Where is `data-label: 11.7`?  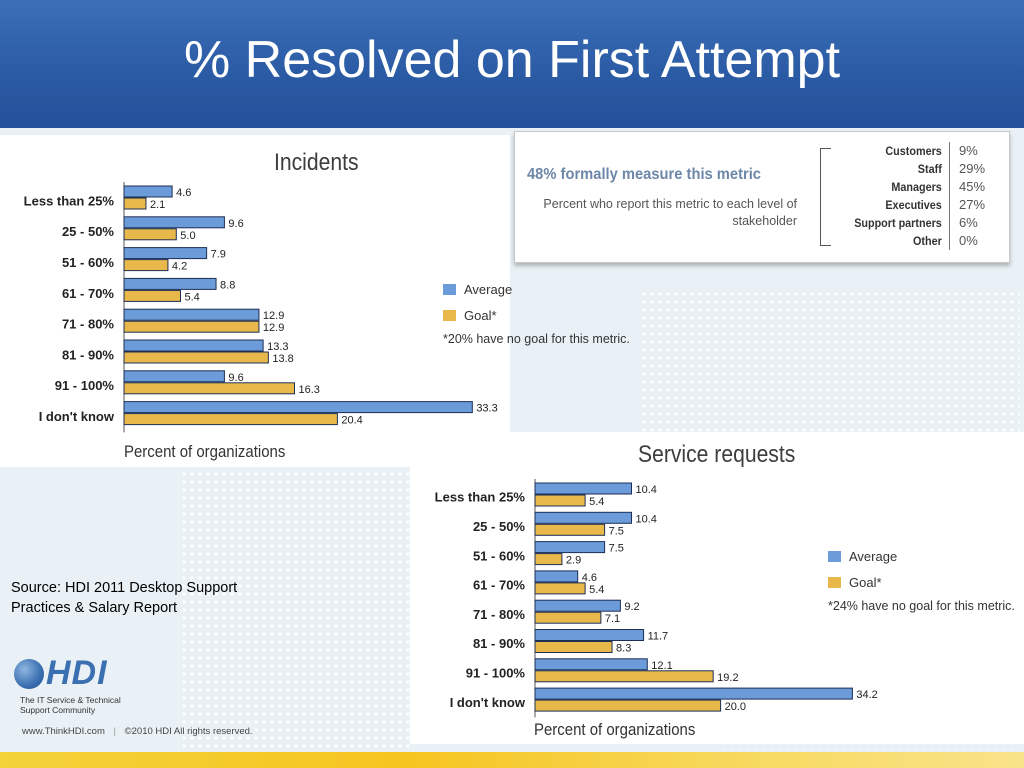 data-label: 11.7 is located at coordinates (658, 637).